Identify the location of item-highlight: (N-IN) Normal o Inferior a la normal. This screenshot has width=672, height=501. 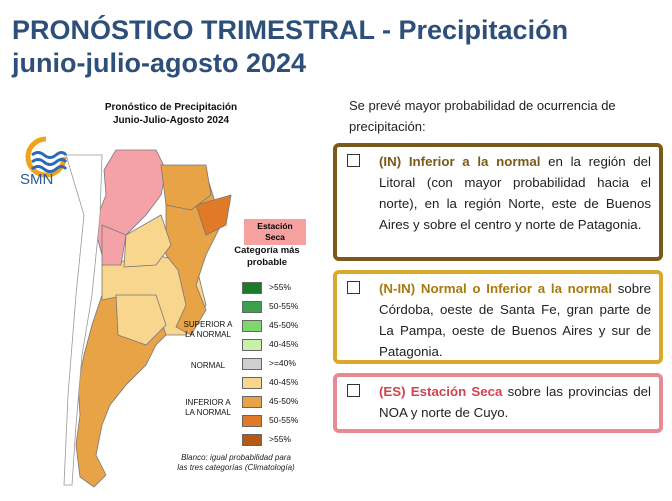
(496, 288).